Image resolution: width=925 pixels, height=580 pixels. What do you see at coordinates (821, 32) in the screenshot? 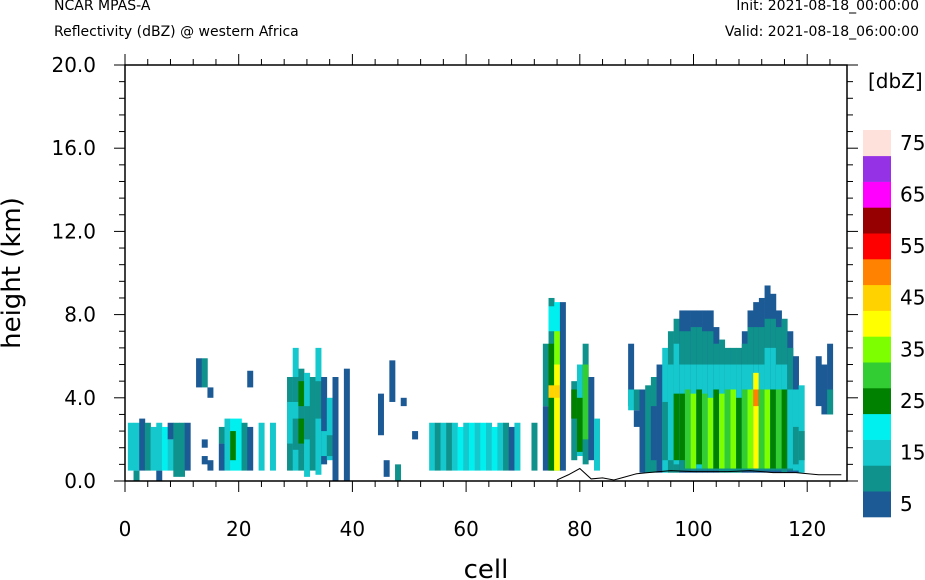
I see `valid-time: Valid: 2021-08-18_06:00:00` at bounding box center [821, 32].